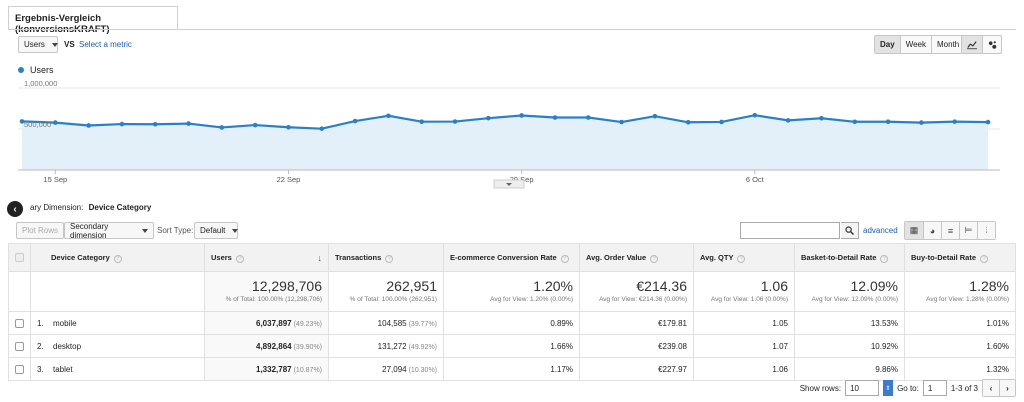 This screenshot has width=1024, height=402. Describe the element at coordinates (308, 347) in the screenshot. I see `users-percent: (39.90%)` at that location.